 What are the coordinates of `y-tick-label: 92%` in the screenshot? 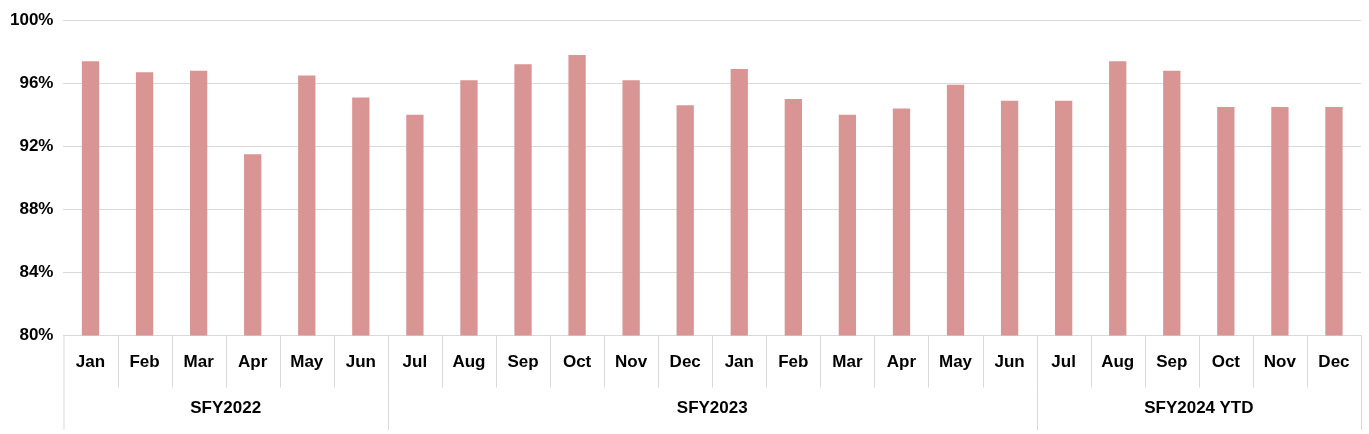 It's located at (36, 146).